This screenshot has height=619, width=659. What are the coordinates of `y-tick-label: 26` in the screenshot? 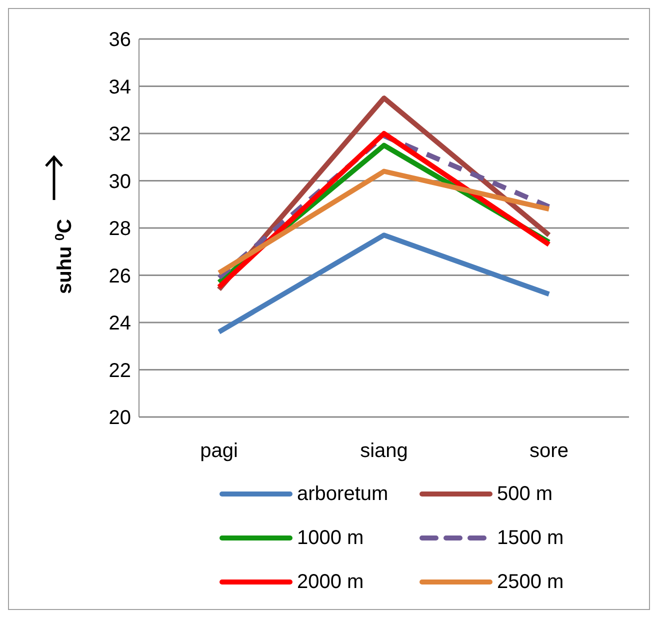 It's located at (119, 276).